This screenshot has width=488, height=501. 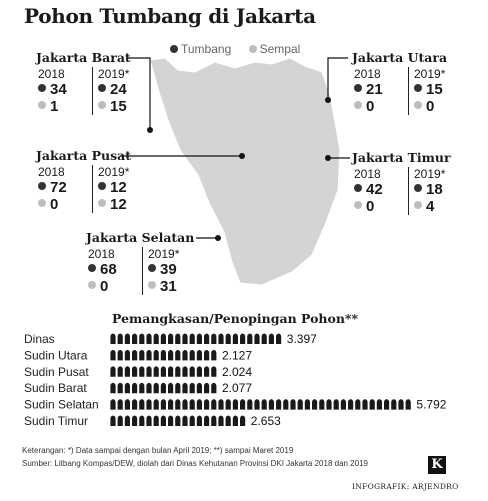 I want to click on region-jakarta-pusat: Jakarta Pusat 2018 72 0 2019* 12 12, so click(x=96, y=180).